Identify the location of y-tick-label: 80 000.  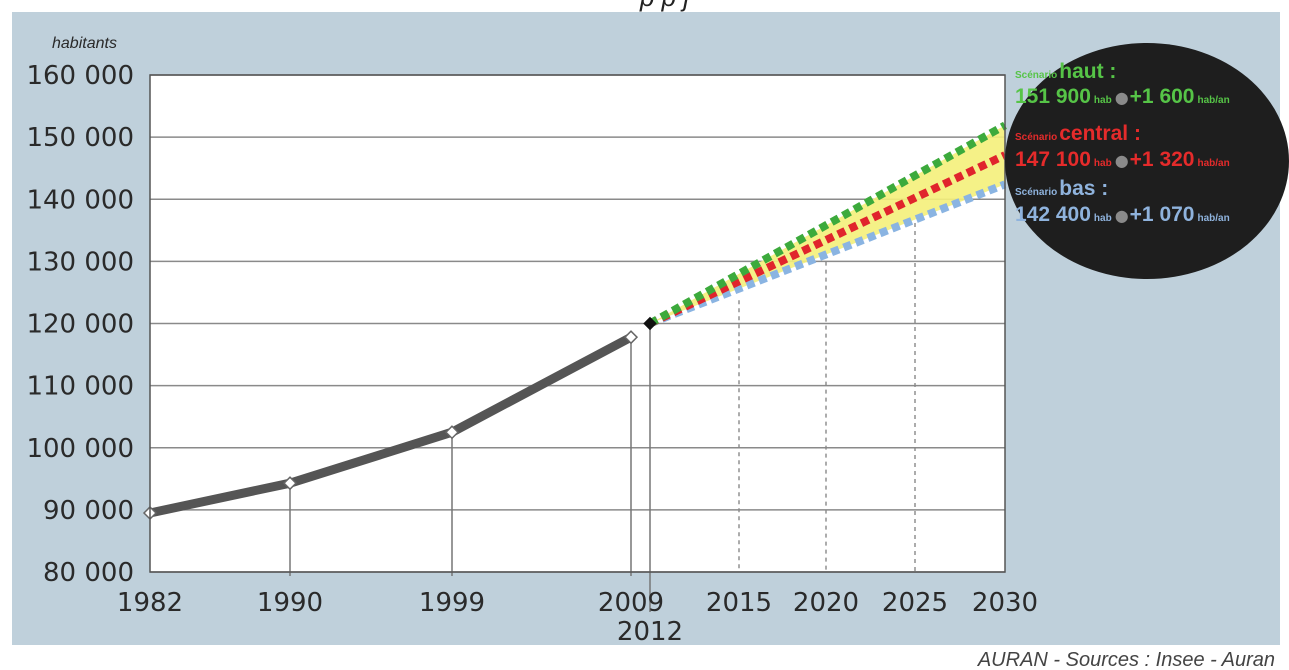
(88, 573).